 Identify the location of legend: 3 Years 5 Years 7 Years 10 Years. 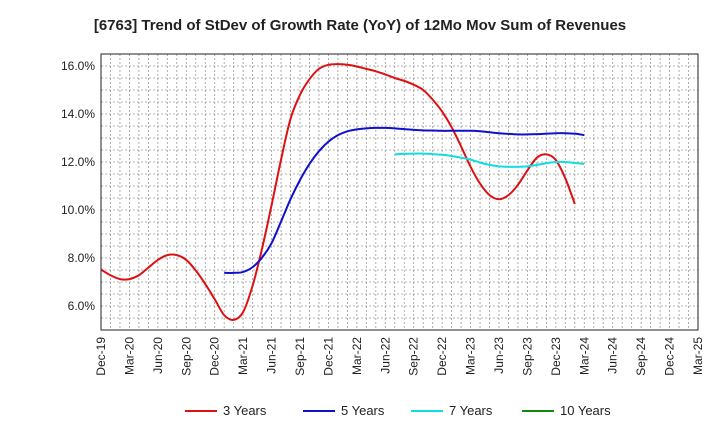
(398, 410).